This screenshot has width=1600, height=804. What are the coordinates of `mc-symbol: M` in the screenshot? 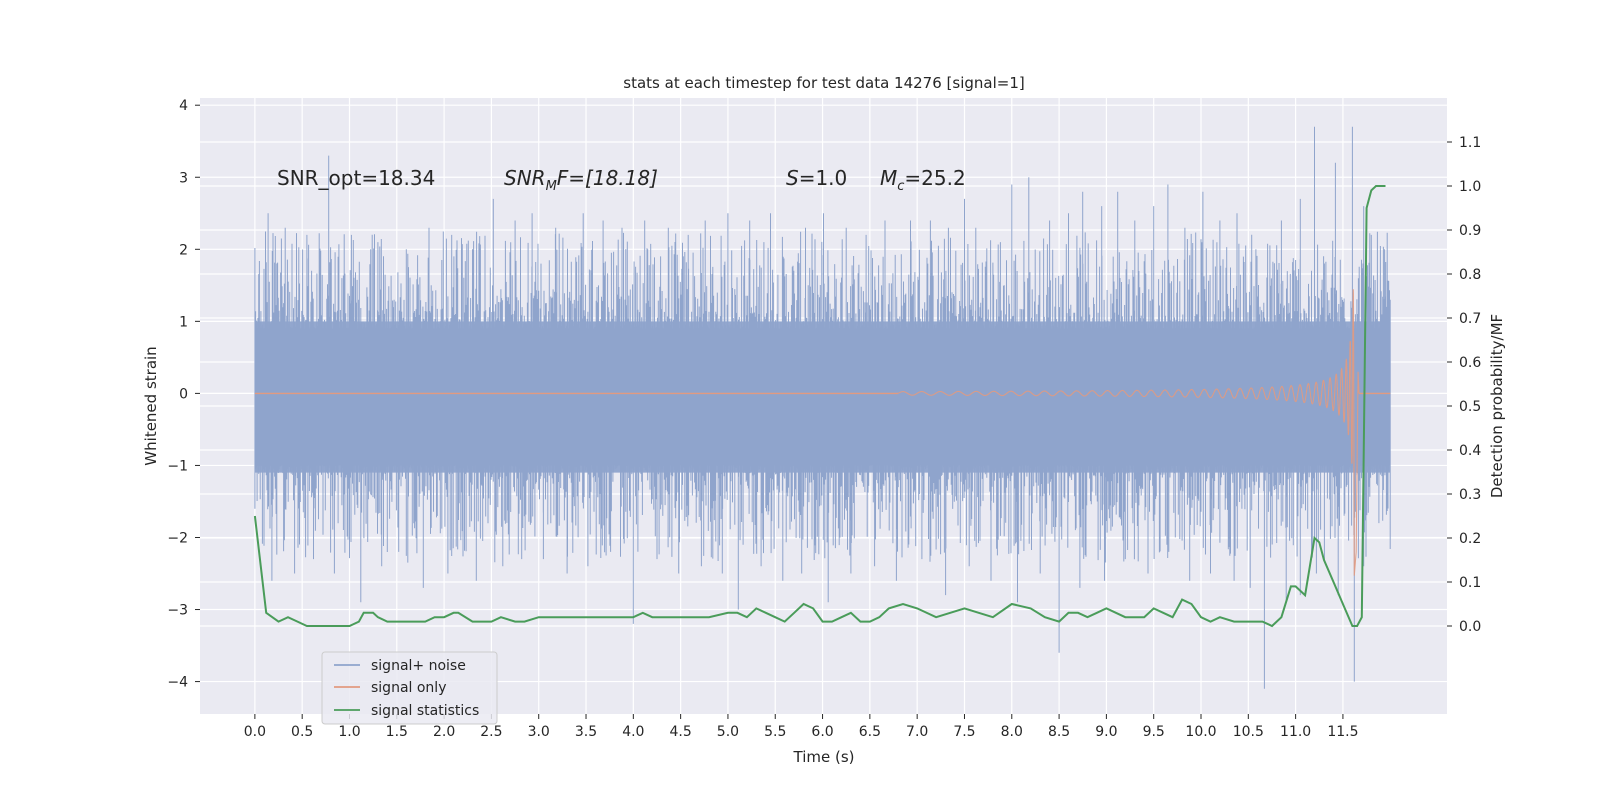 It's located at (888, 178).